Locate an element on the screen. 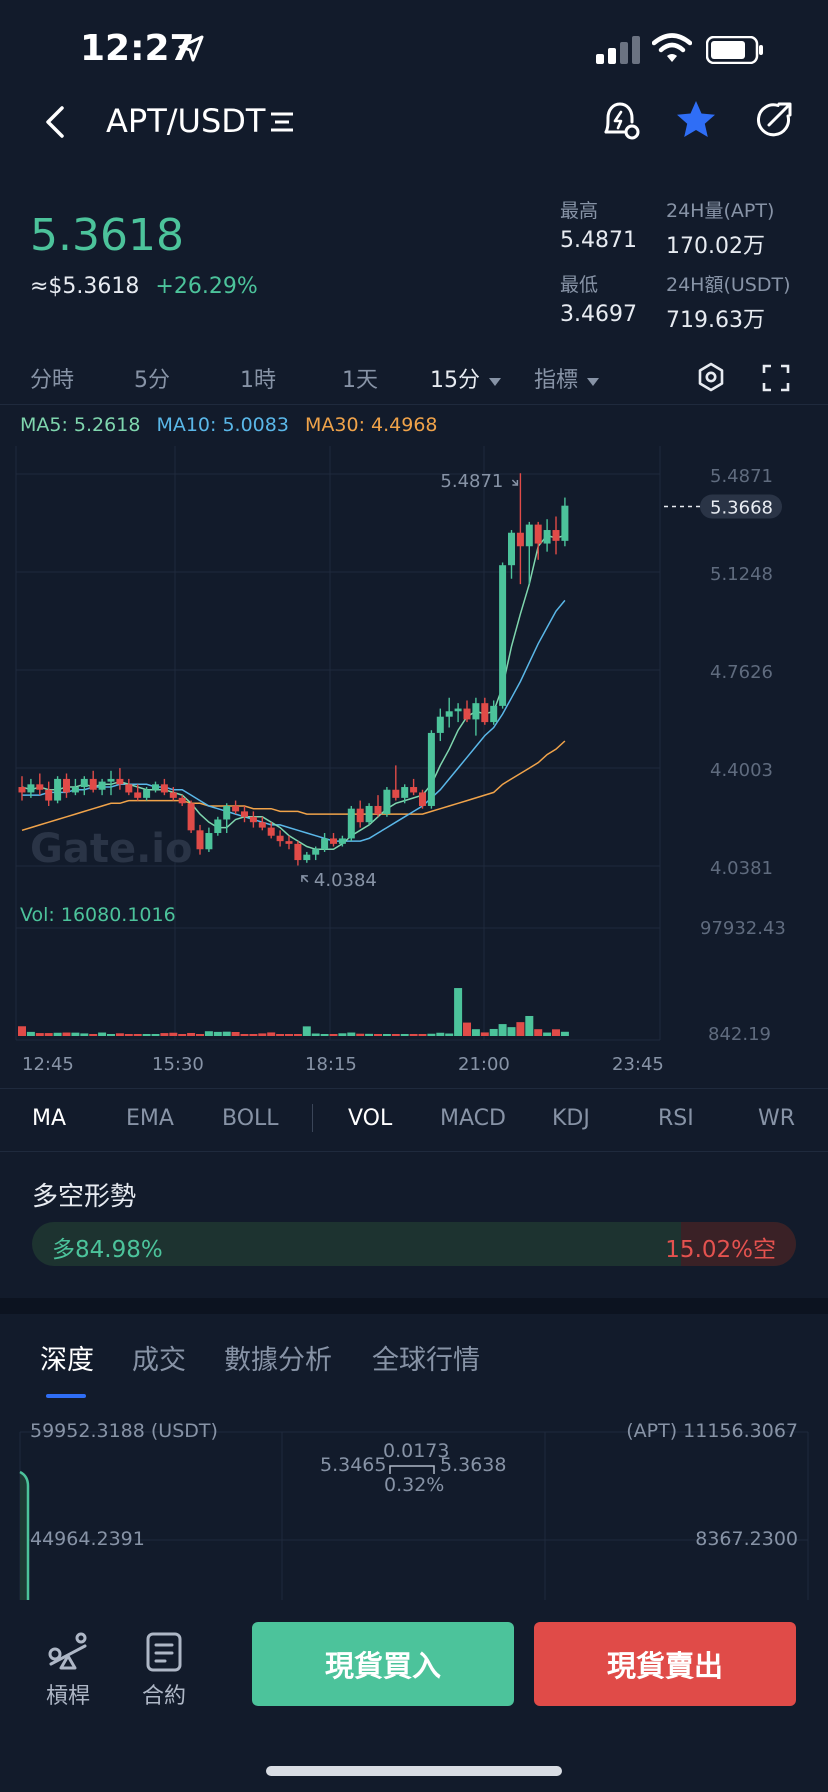 The height and width of the screenshot is (1792, 828). tf-1h: 1時 is located at coordinates (258, 380).